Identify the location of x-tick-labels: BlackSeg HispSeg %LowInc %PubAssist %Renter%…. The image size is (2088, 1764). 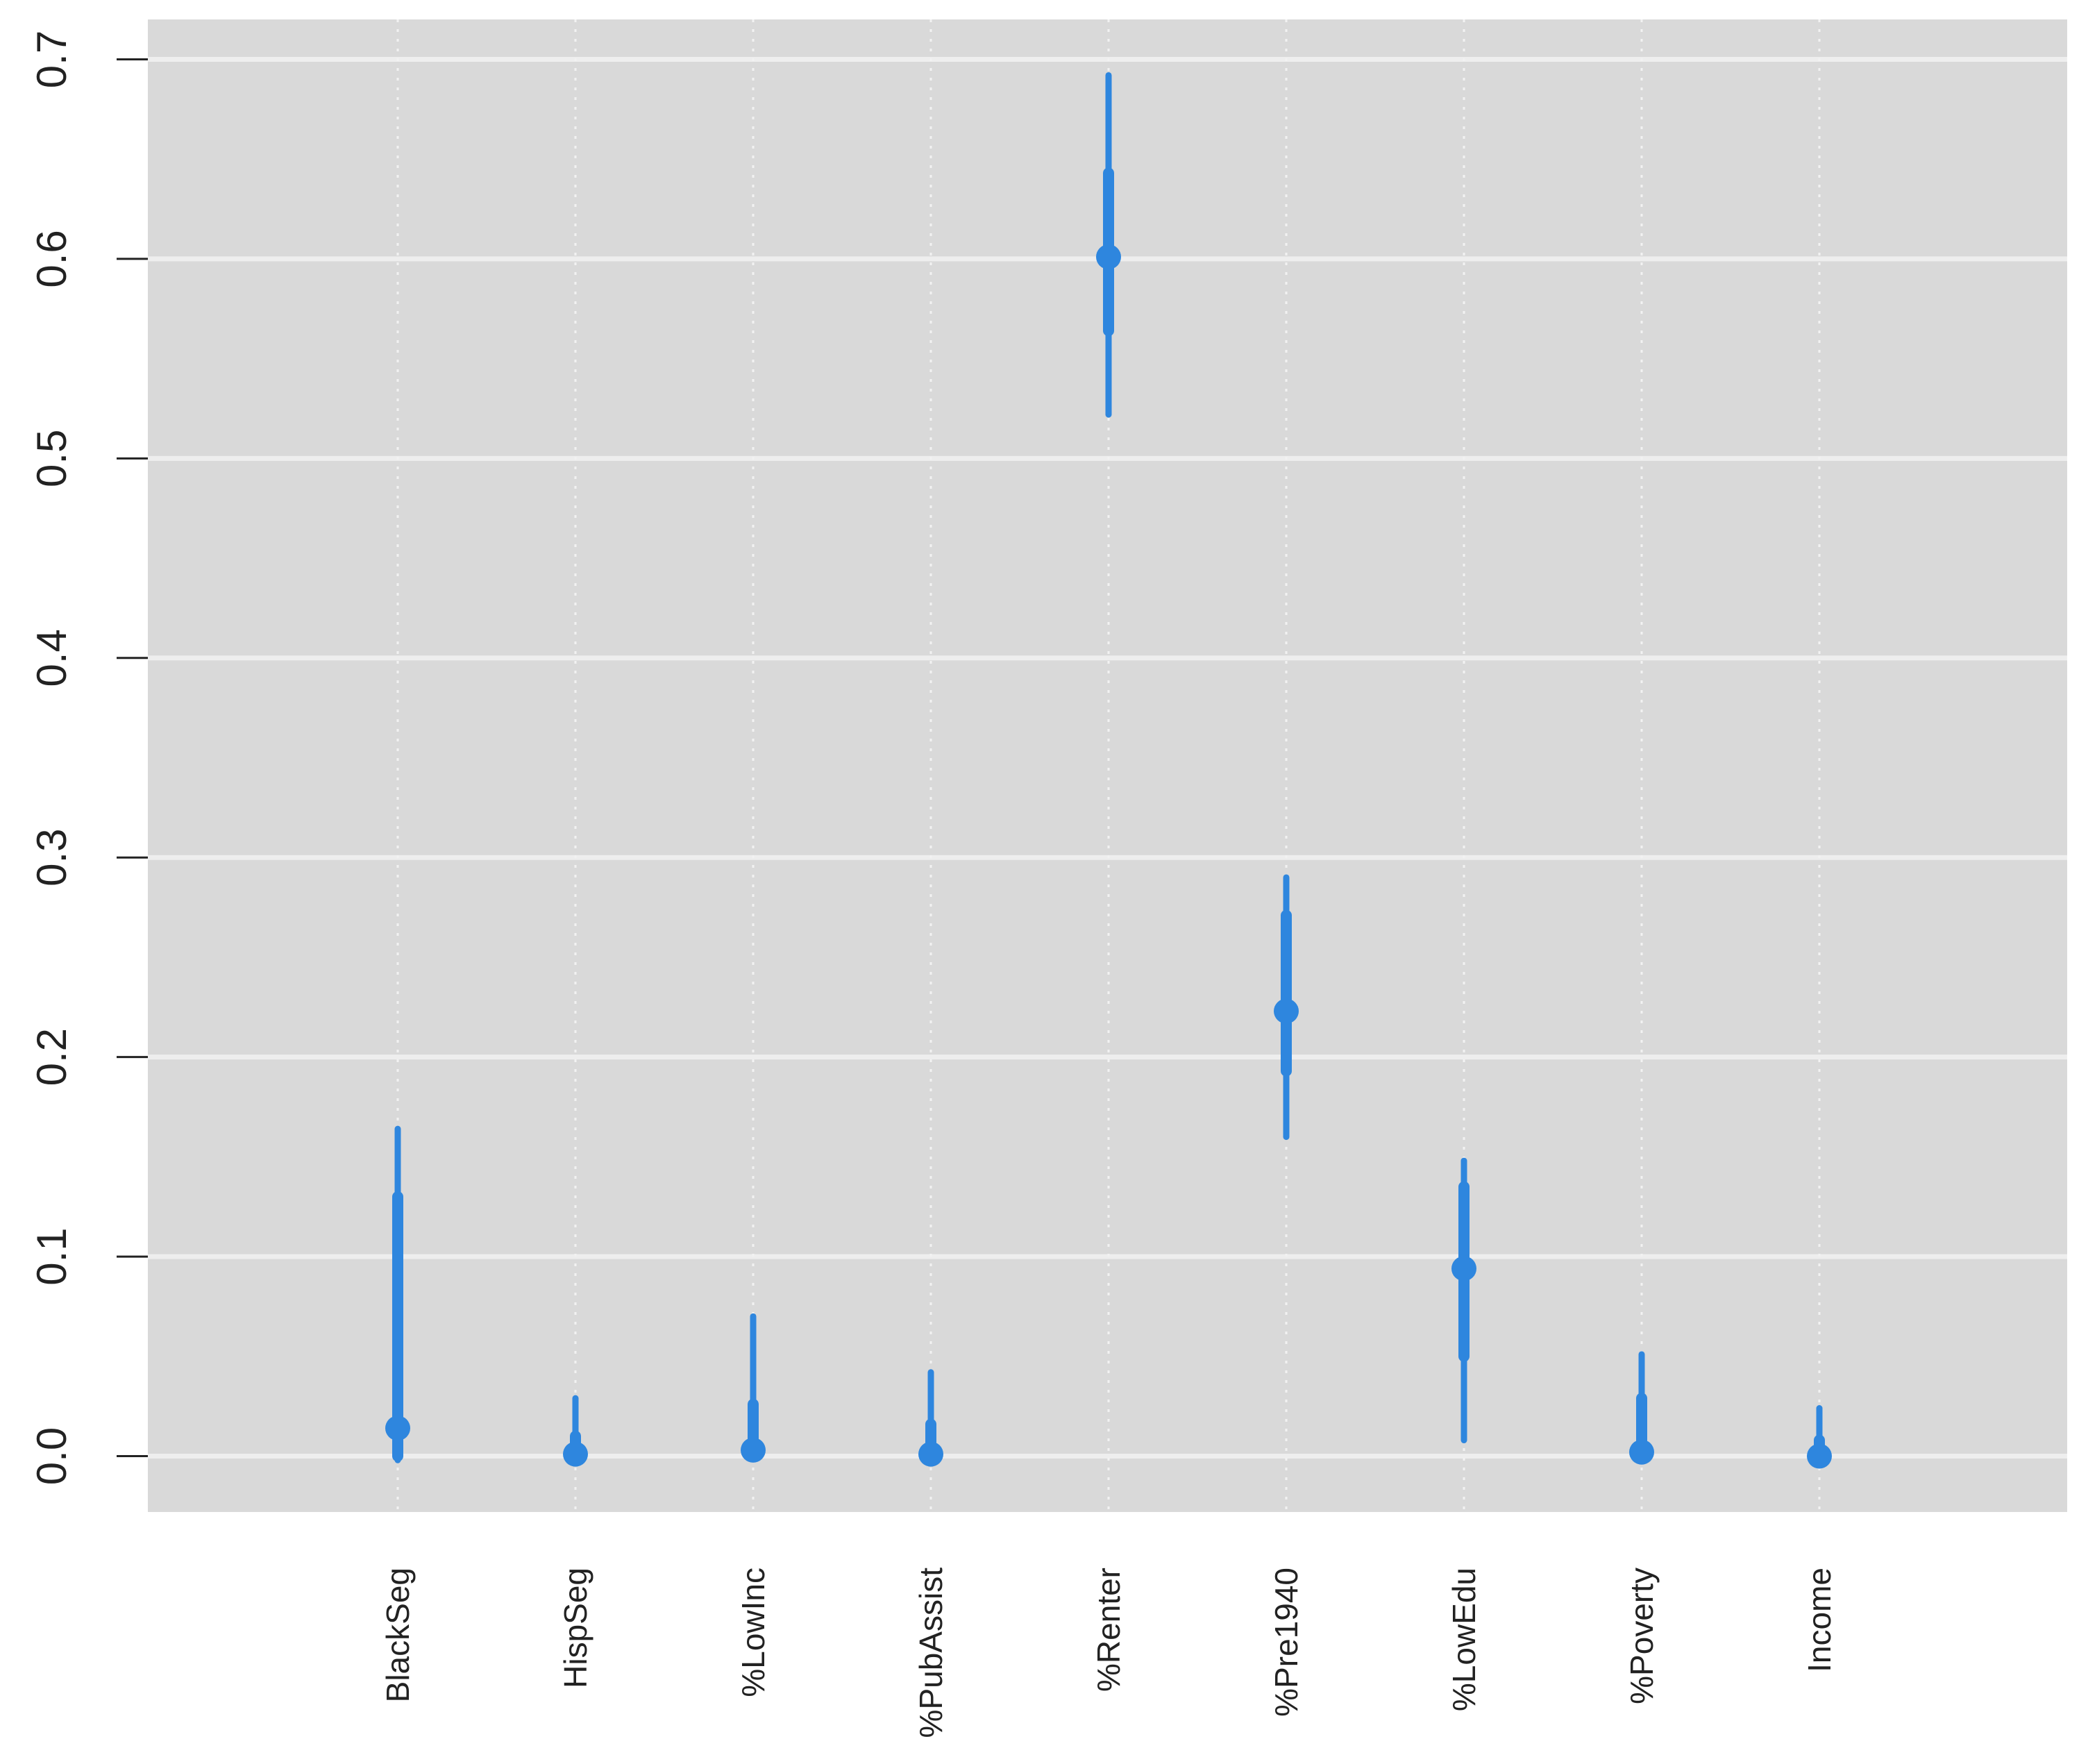
(1108, 1653).